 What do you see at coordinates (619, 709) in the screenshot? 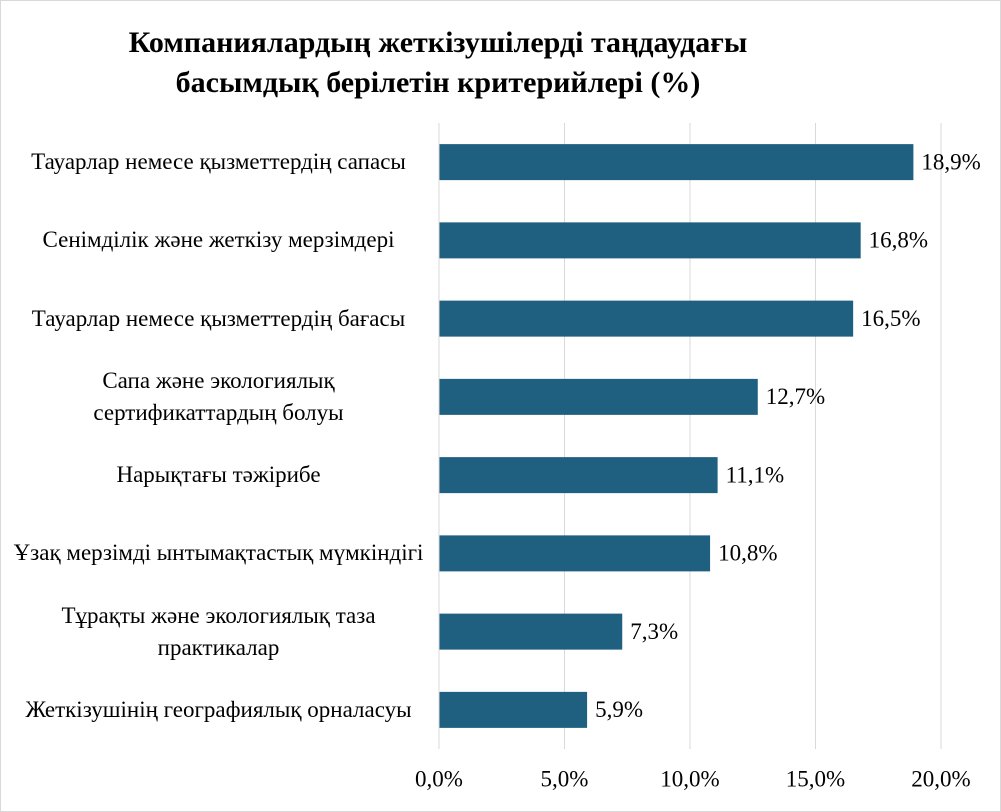
I see `data-label: 5,9%` at bounding box center [619, 709].